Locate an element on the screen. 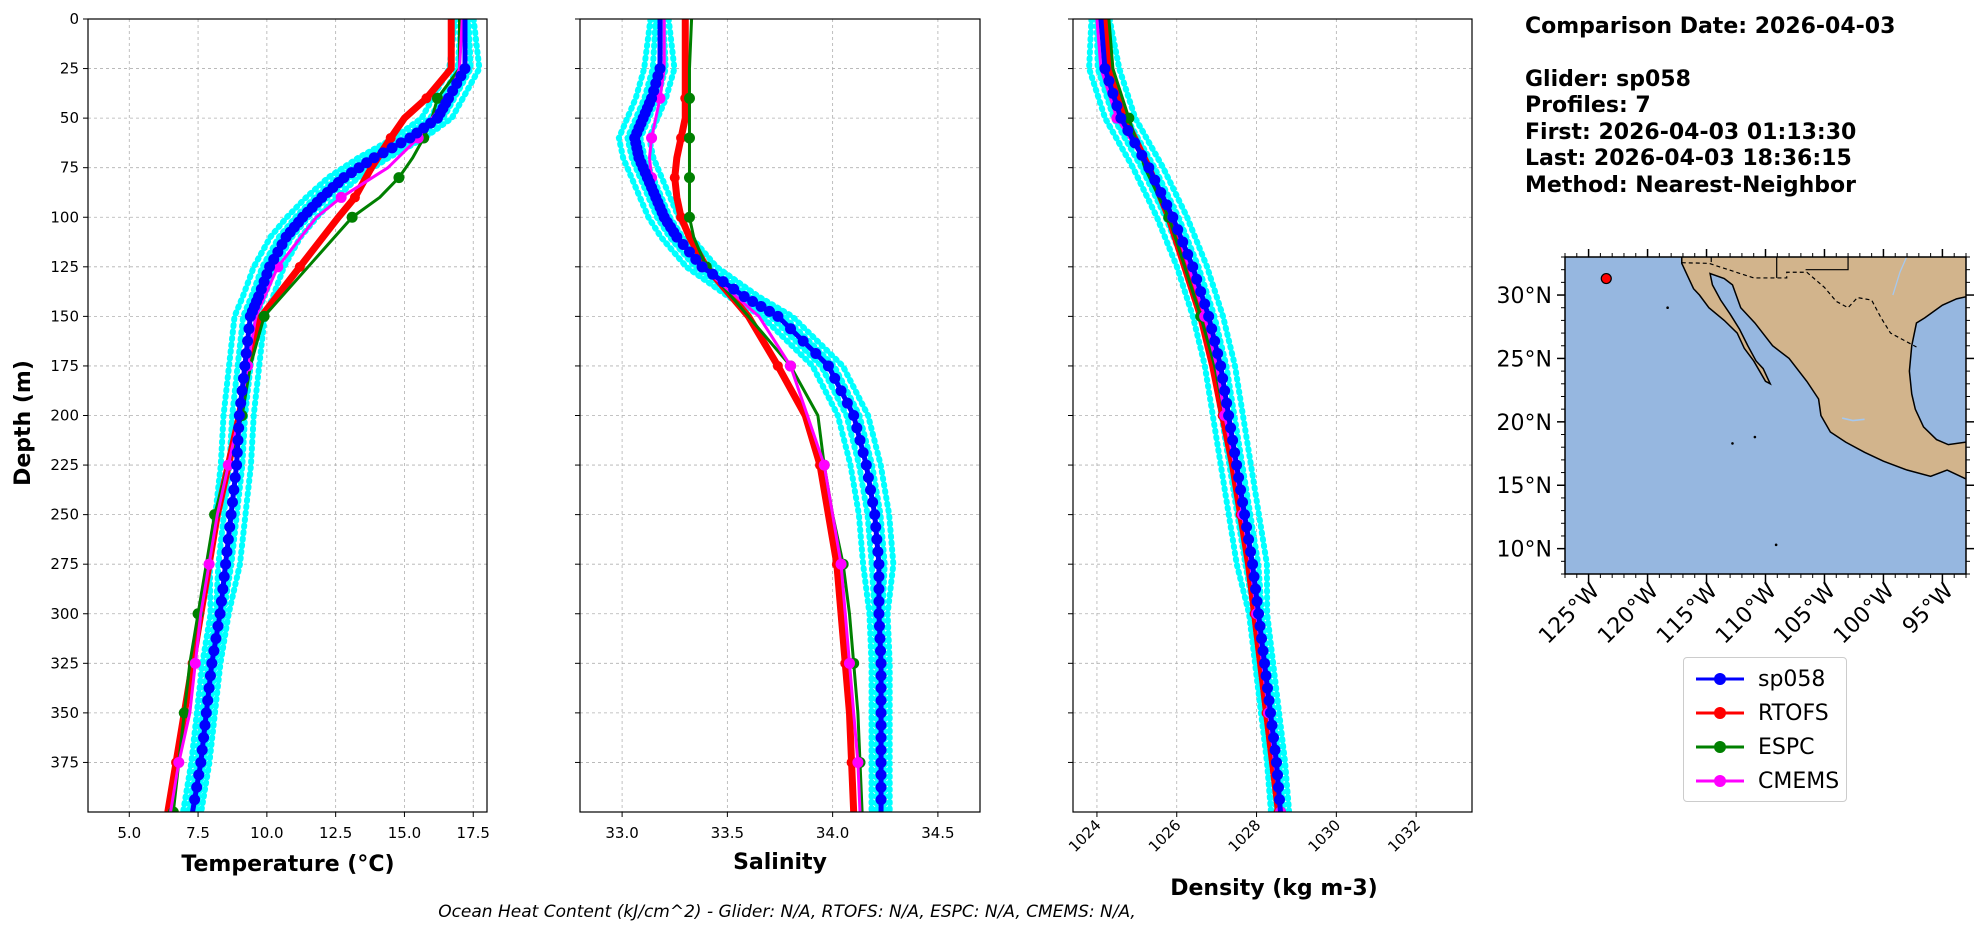  depth-tick-label: 350 is located at coordinates (64, 713).